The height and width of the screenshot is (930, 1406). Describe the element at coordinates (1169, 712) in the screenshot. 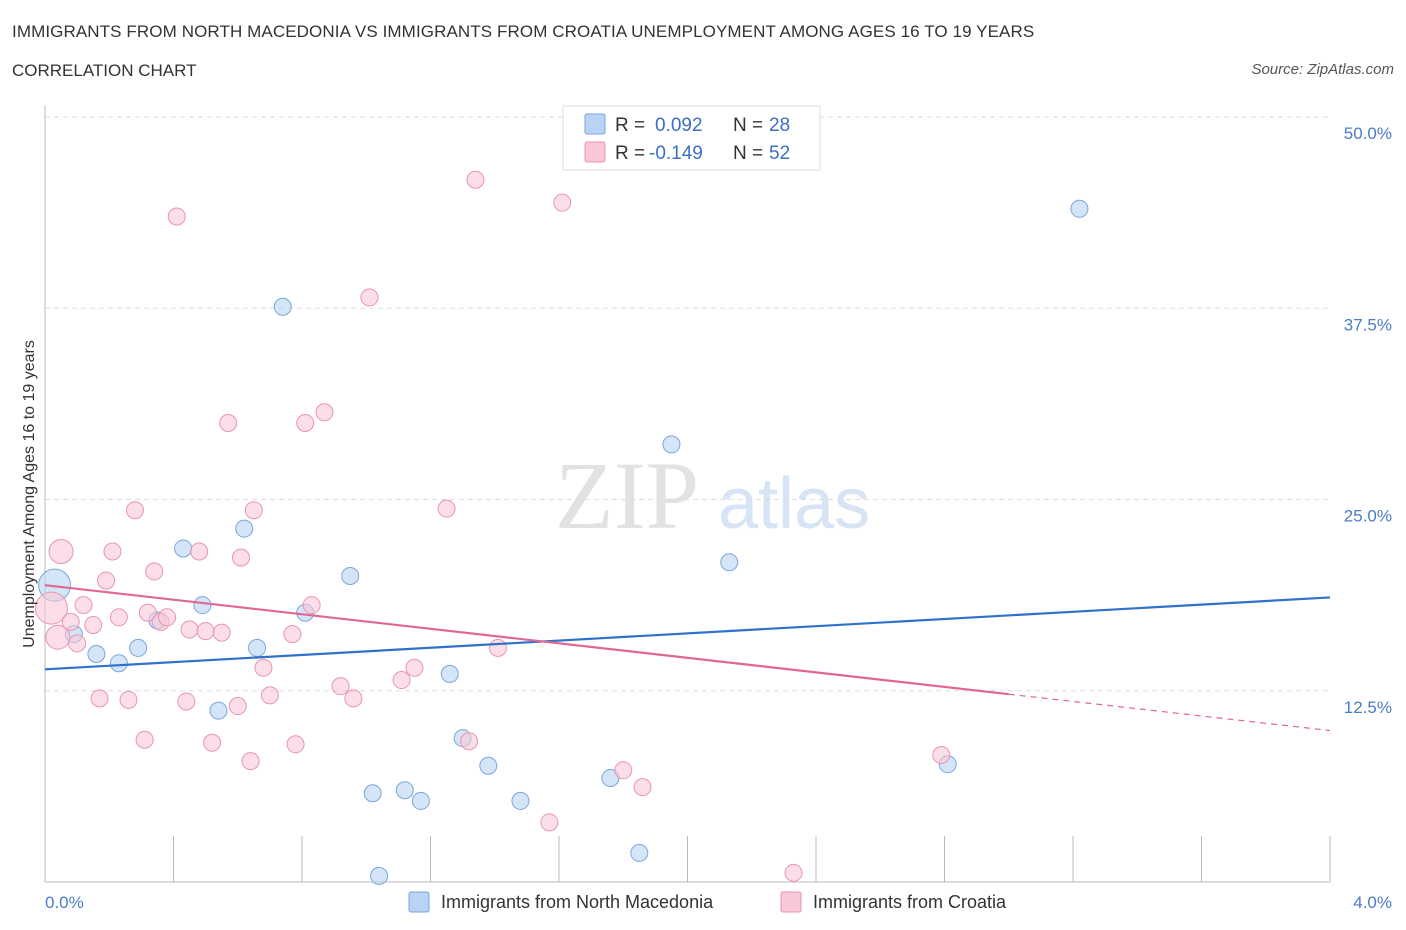

I see `pink-trend-line-dashed` at that location.